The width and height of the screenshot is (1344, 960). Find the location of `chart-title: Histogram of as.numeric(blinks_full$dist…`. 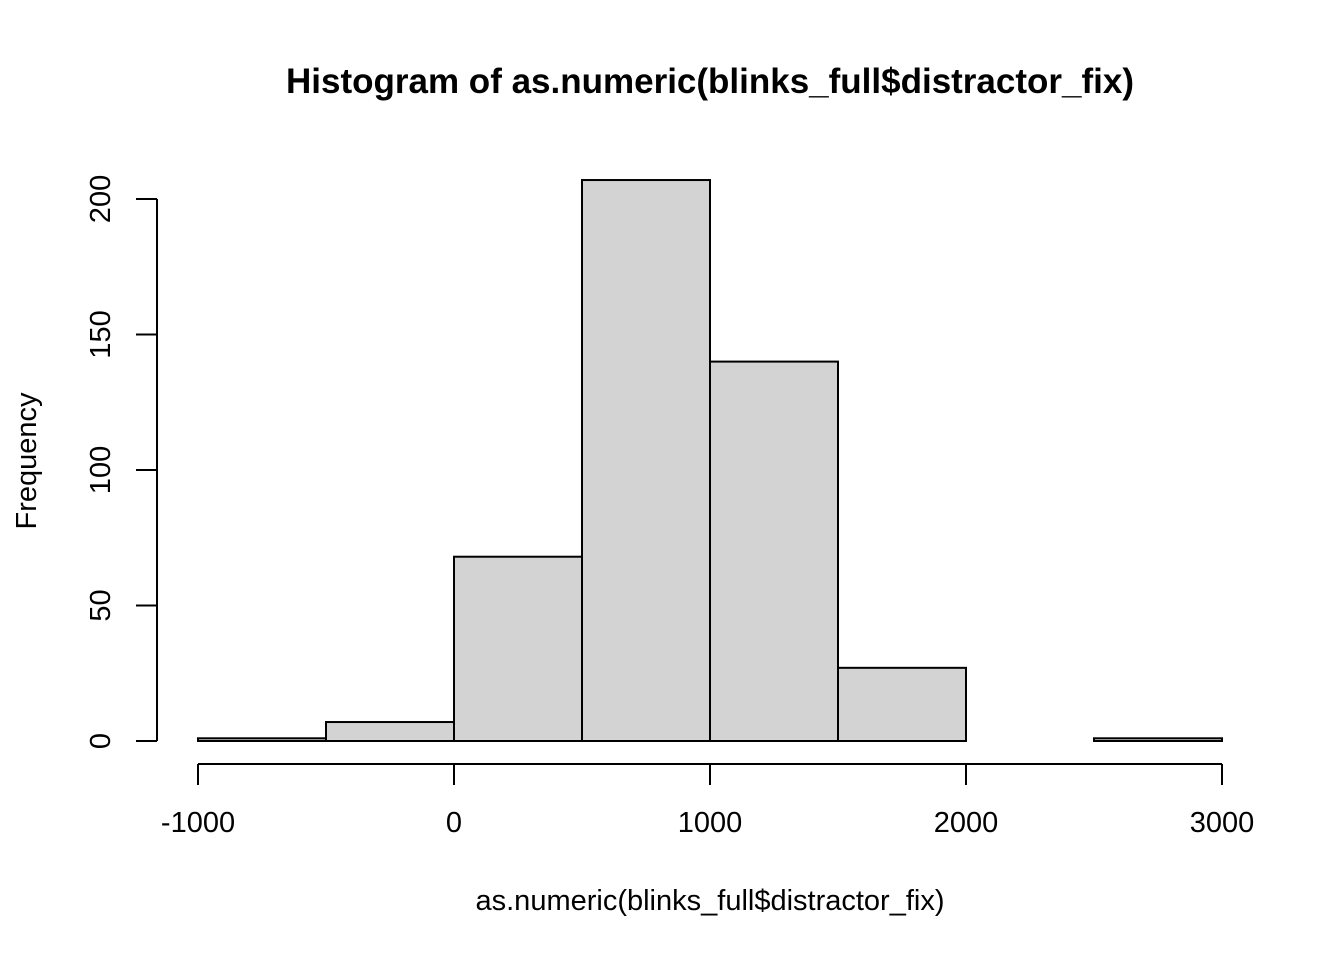

chart-title: Histogram of as.numeric(blinks_full$dist… is located at coordinates (710, 81).